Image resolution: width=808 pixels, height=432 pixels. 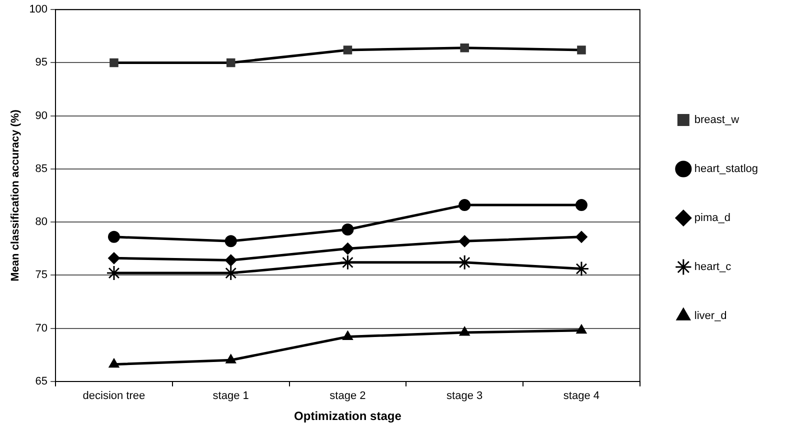 I want to click on legend-label: pima_d, so click(x=712, y=218).